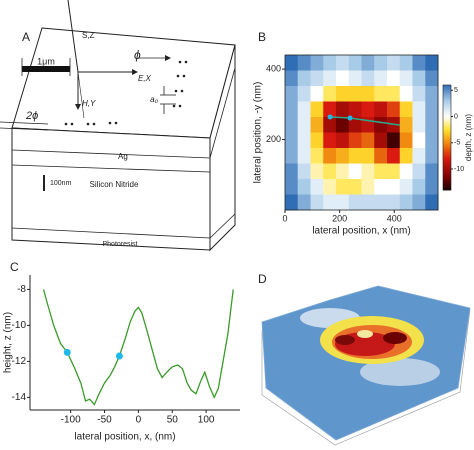 This screenshot has width=474, height=450. Describe the element at coordinates (459, 169) in the screenshot. I see `colorbar-tick-label: -10` at that location.